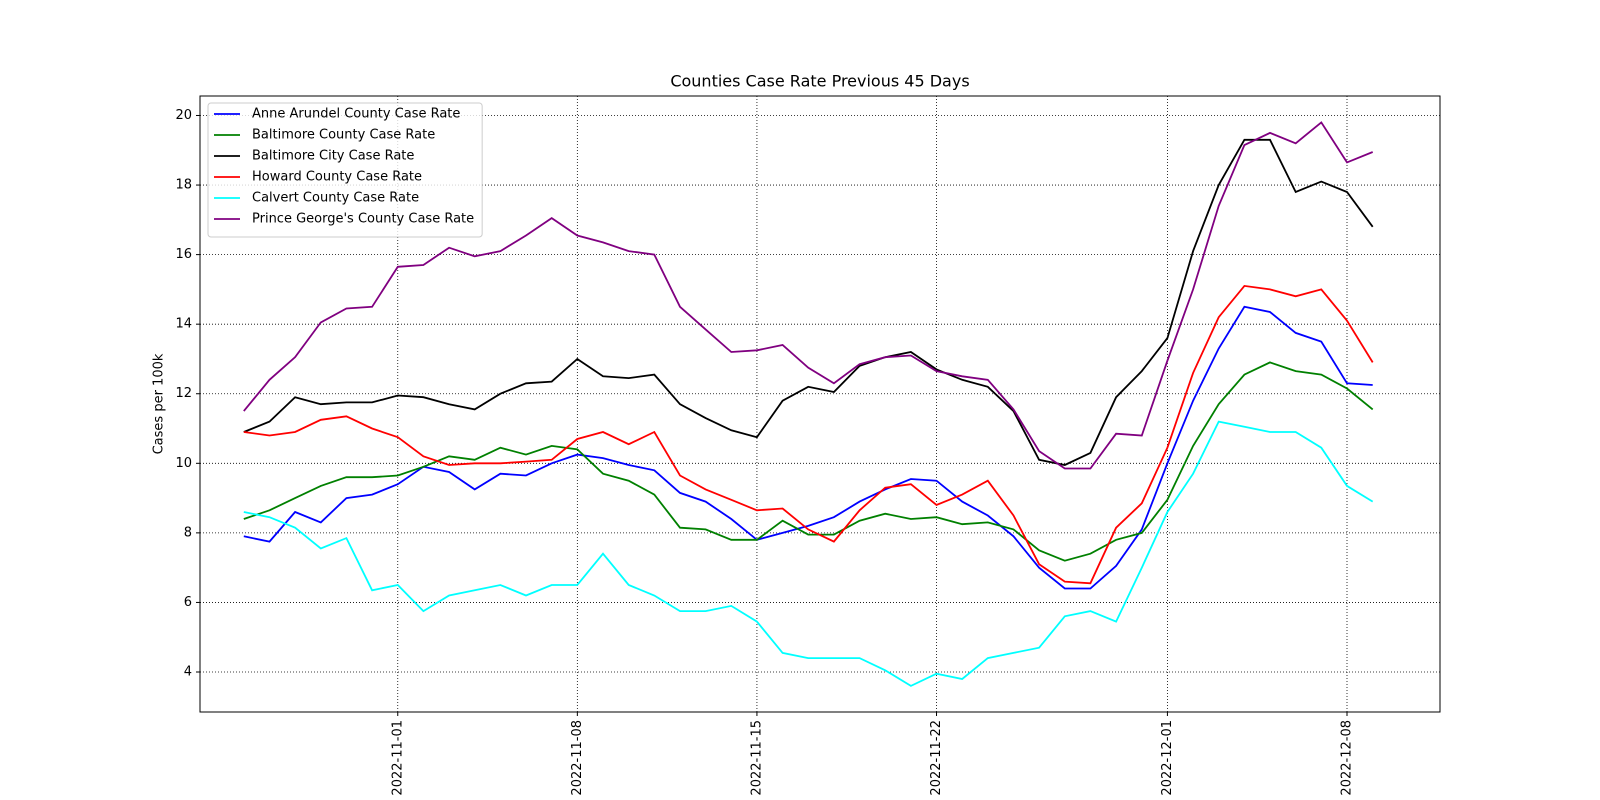  I want to click on y-tick-label: 10, so click(183, 463).